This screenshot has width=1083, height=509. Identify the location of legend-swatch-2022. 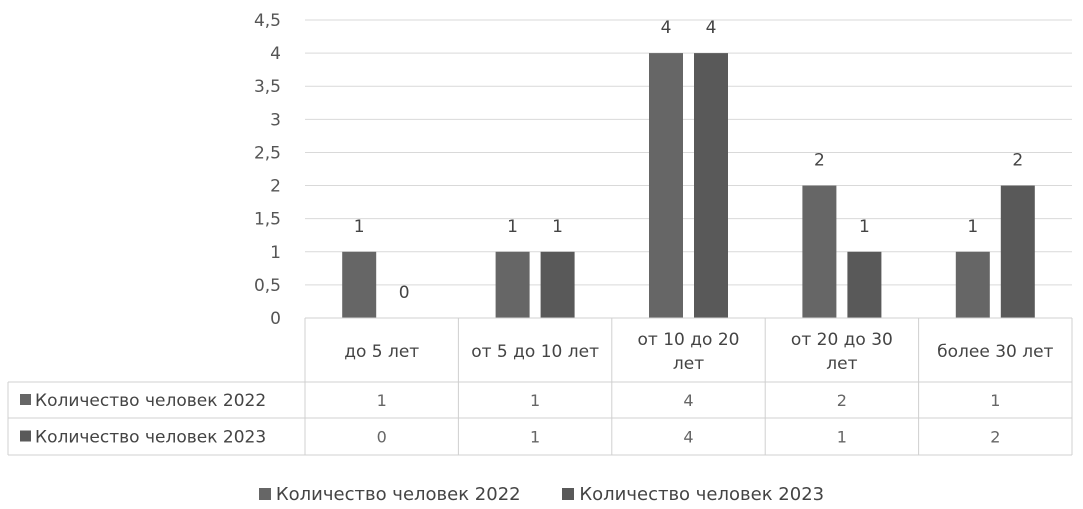
(264, 494).